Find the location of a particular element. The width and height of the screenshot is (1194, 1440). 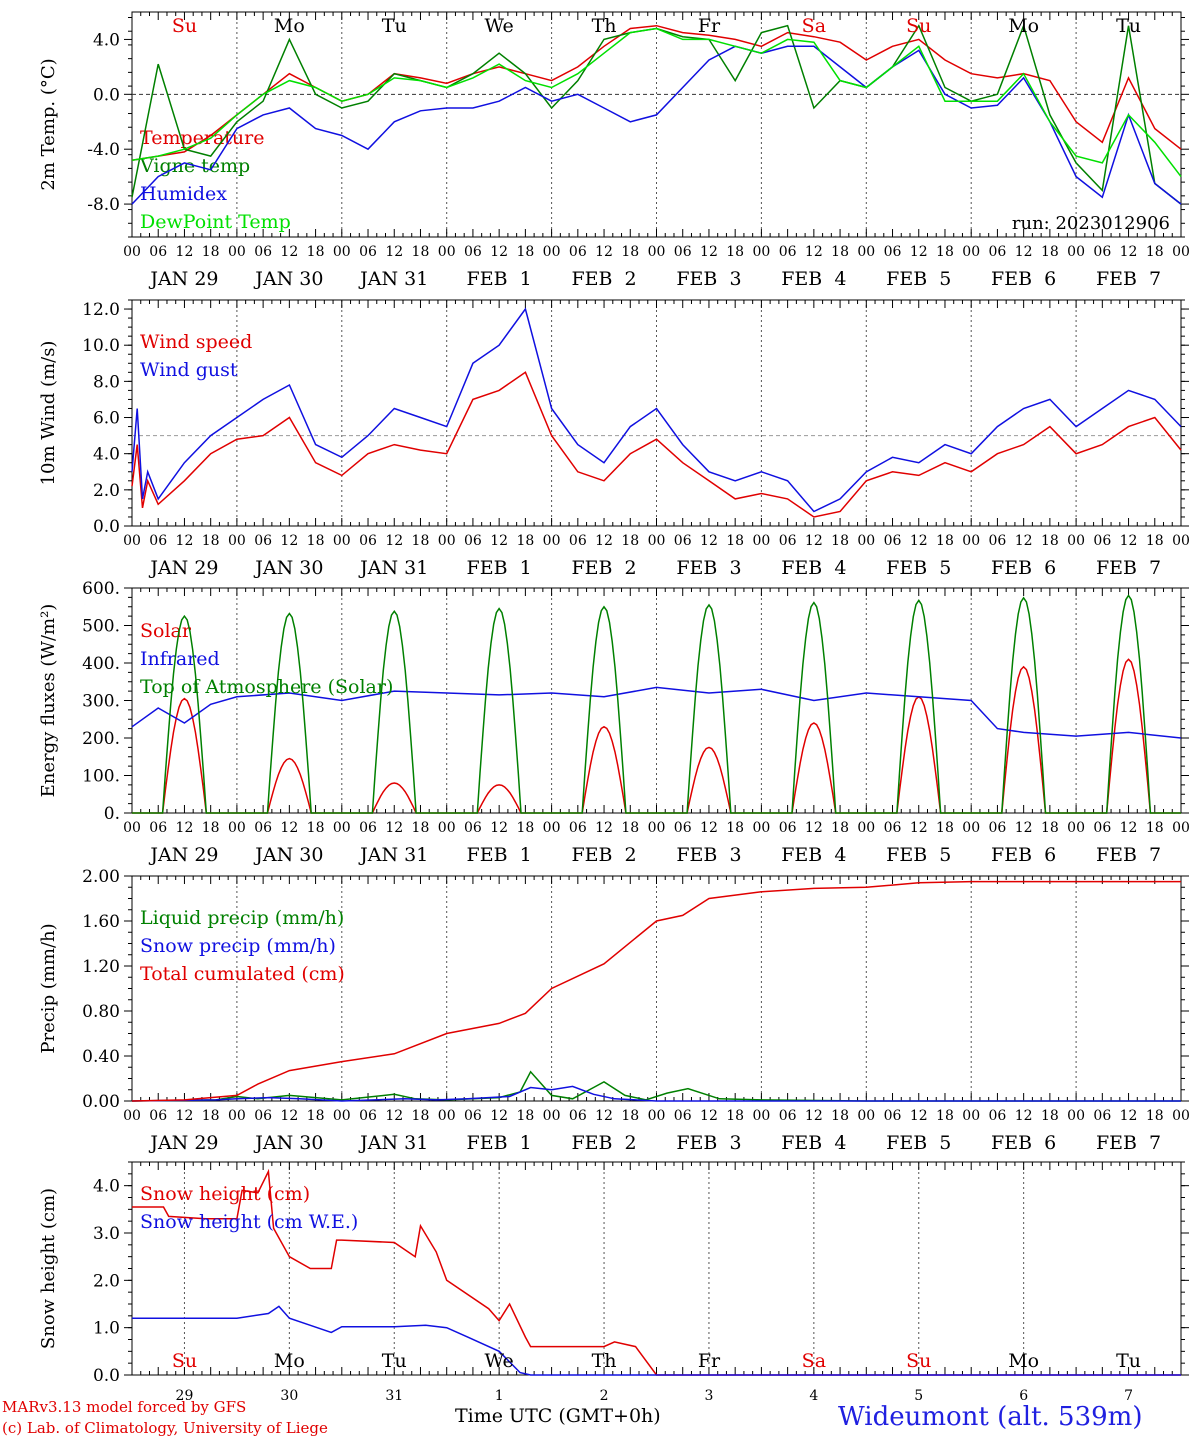

date-label: FEB 6 is located at coordinates (1023, 568).